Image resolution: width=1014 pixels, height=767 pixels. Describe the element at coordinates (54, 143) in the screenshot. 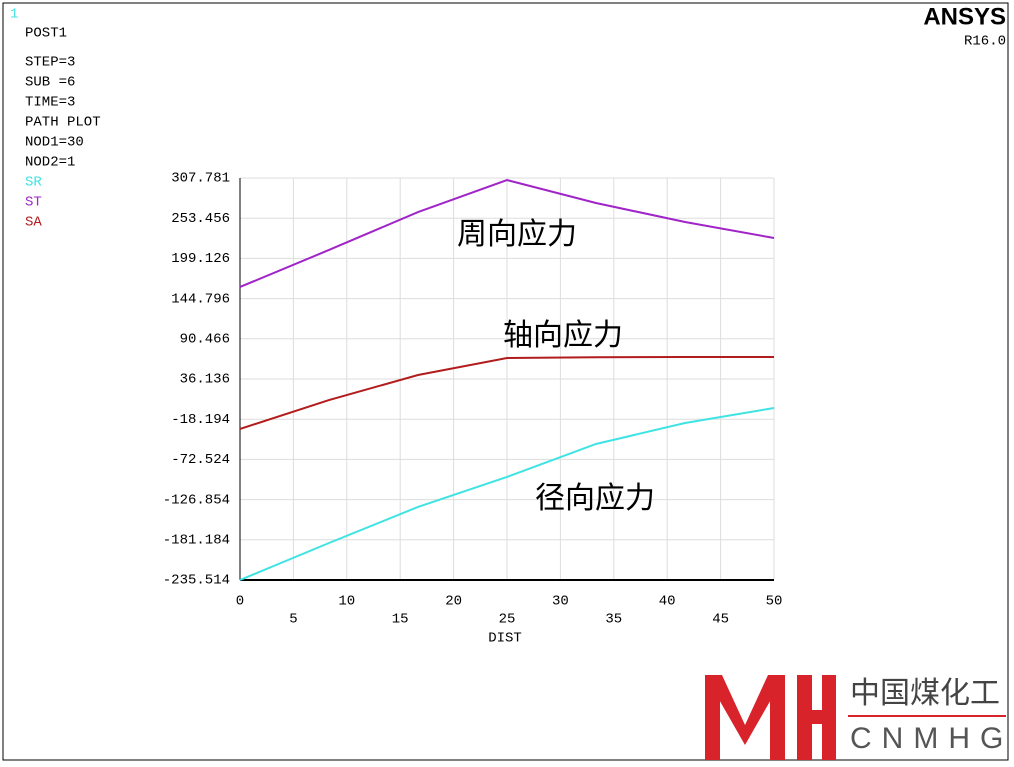

I see `header-line: NOD1=30` at that location.